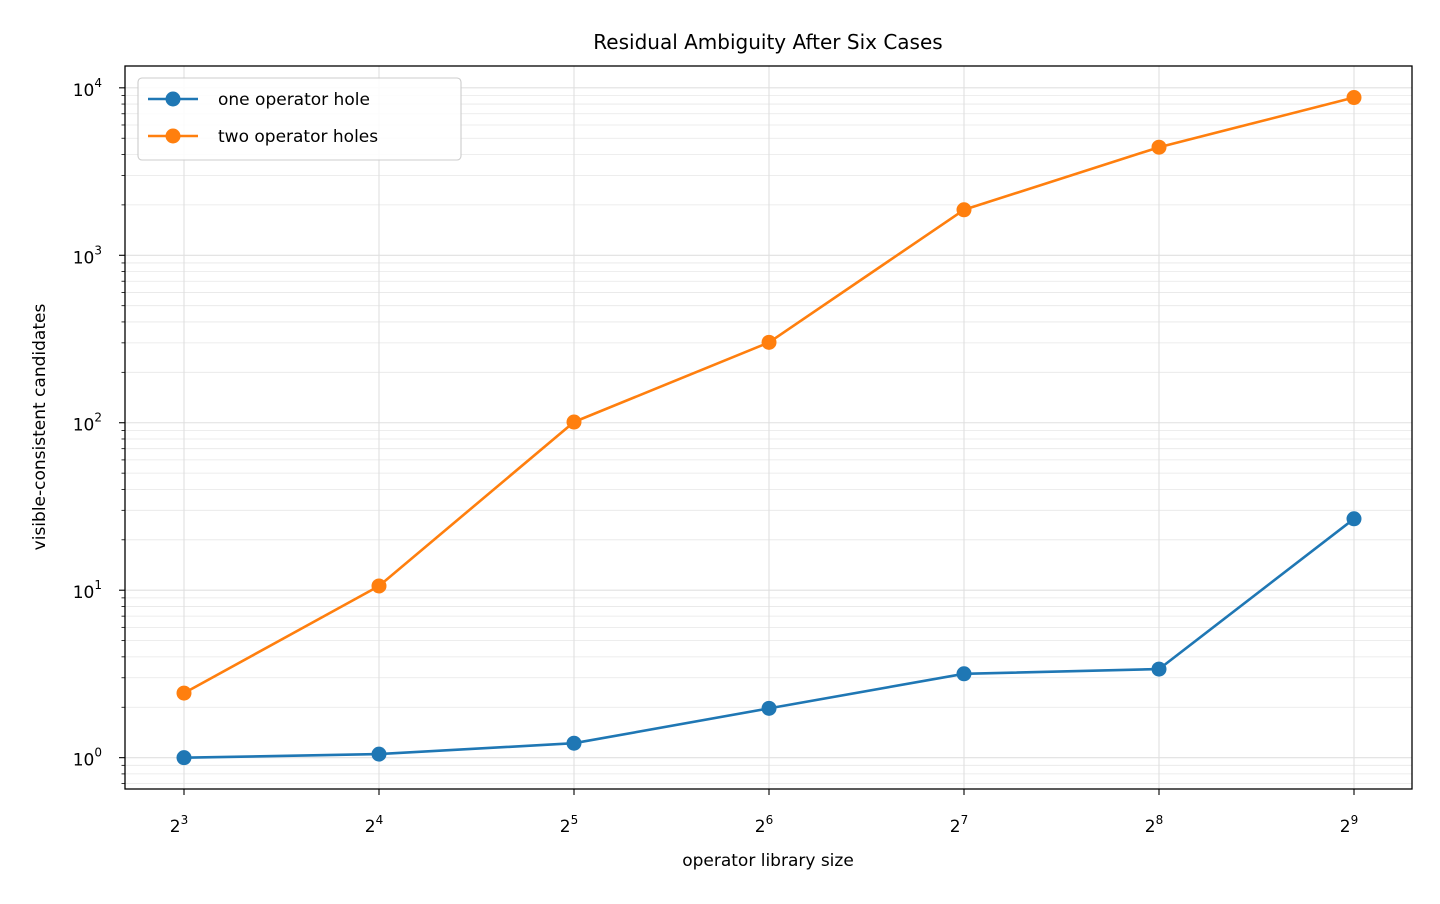 Image resolution: width=1440 pixels, height=904 pixels. I want to click on x-tick-label-exp: 5, so click(575, 820).